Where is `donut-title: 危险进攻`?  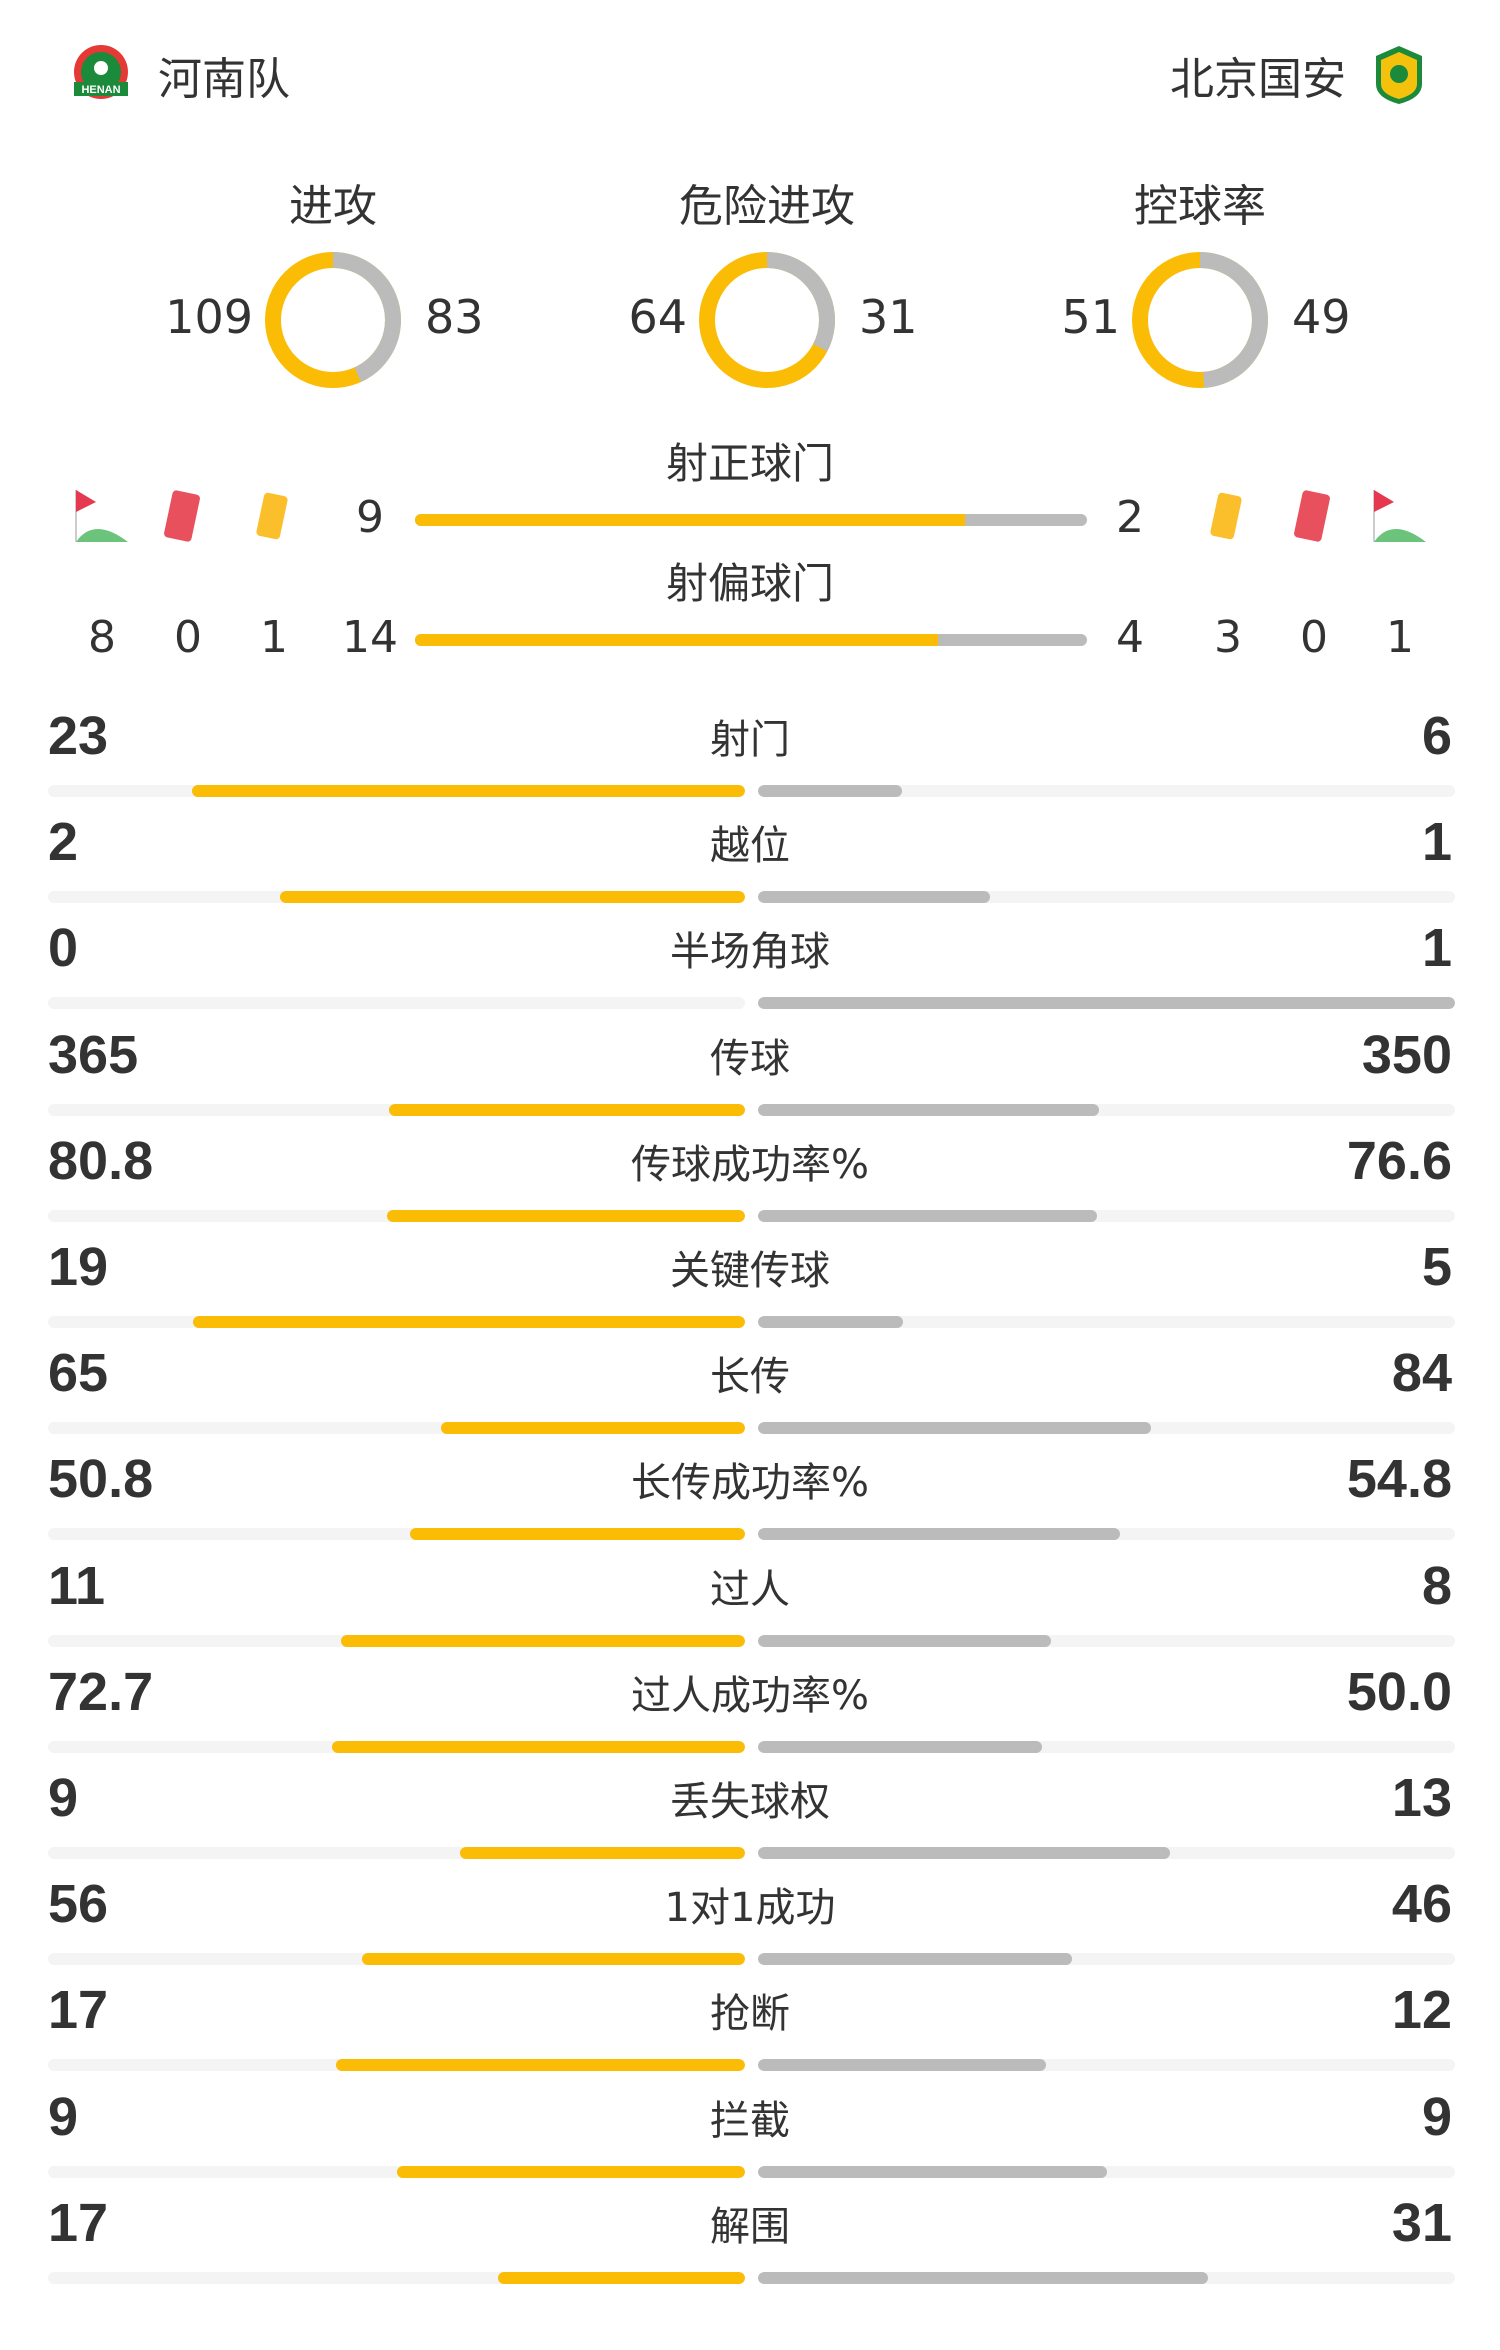
donut-title: 危险进攻 is located at coordinates (767, 206).